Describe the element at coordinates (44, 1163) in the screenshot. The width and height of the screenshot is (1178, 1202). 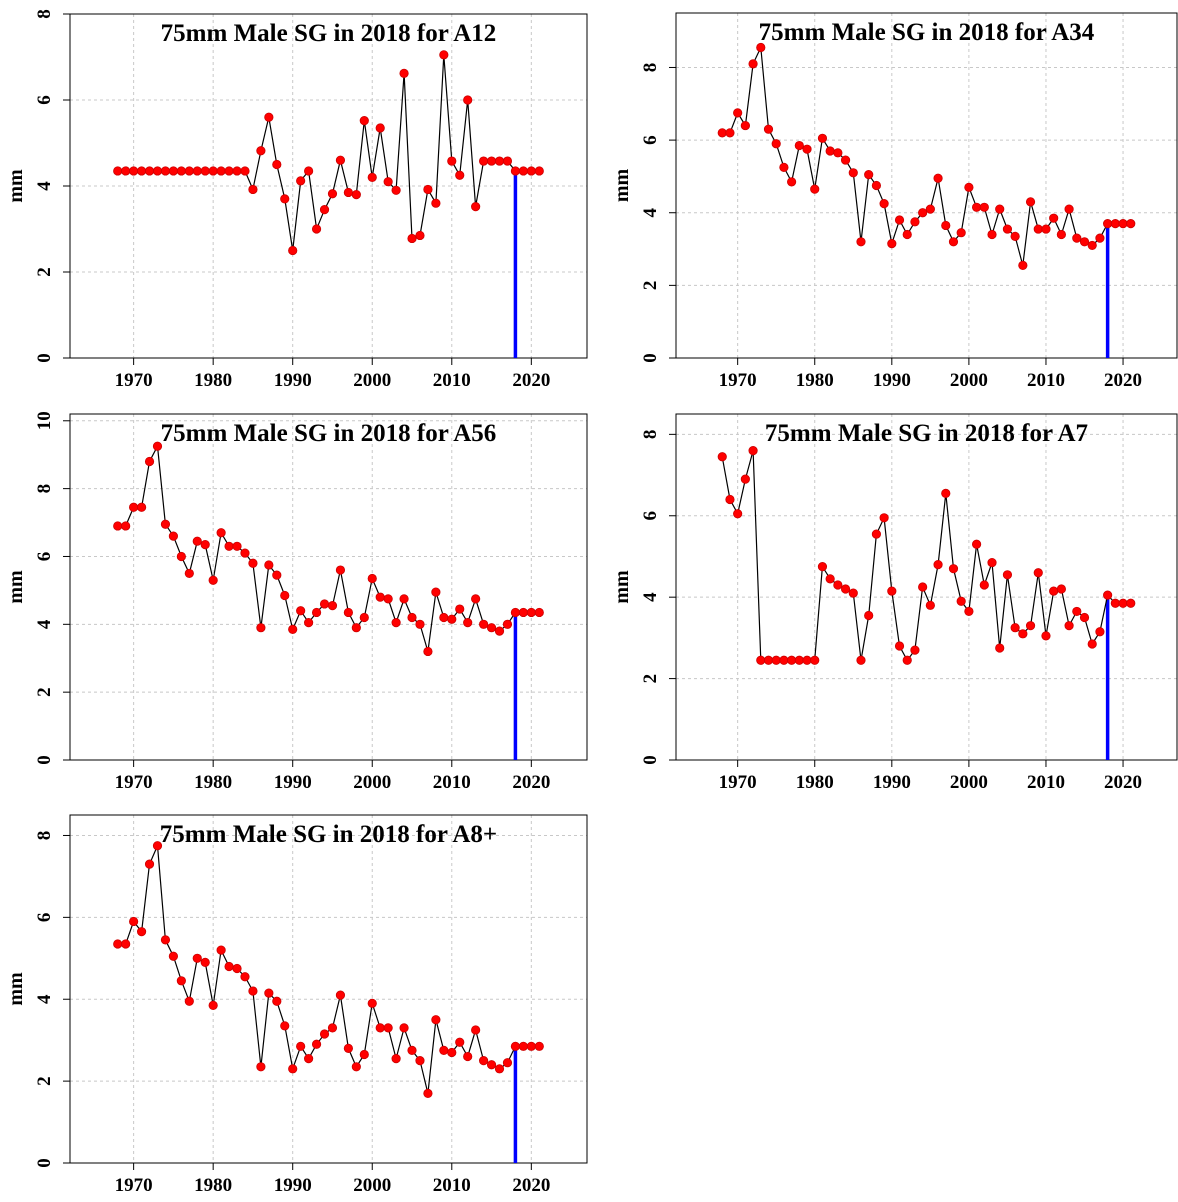
I see `y-tick-label: 0` at that location.